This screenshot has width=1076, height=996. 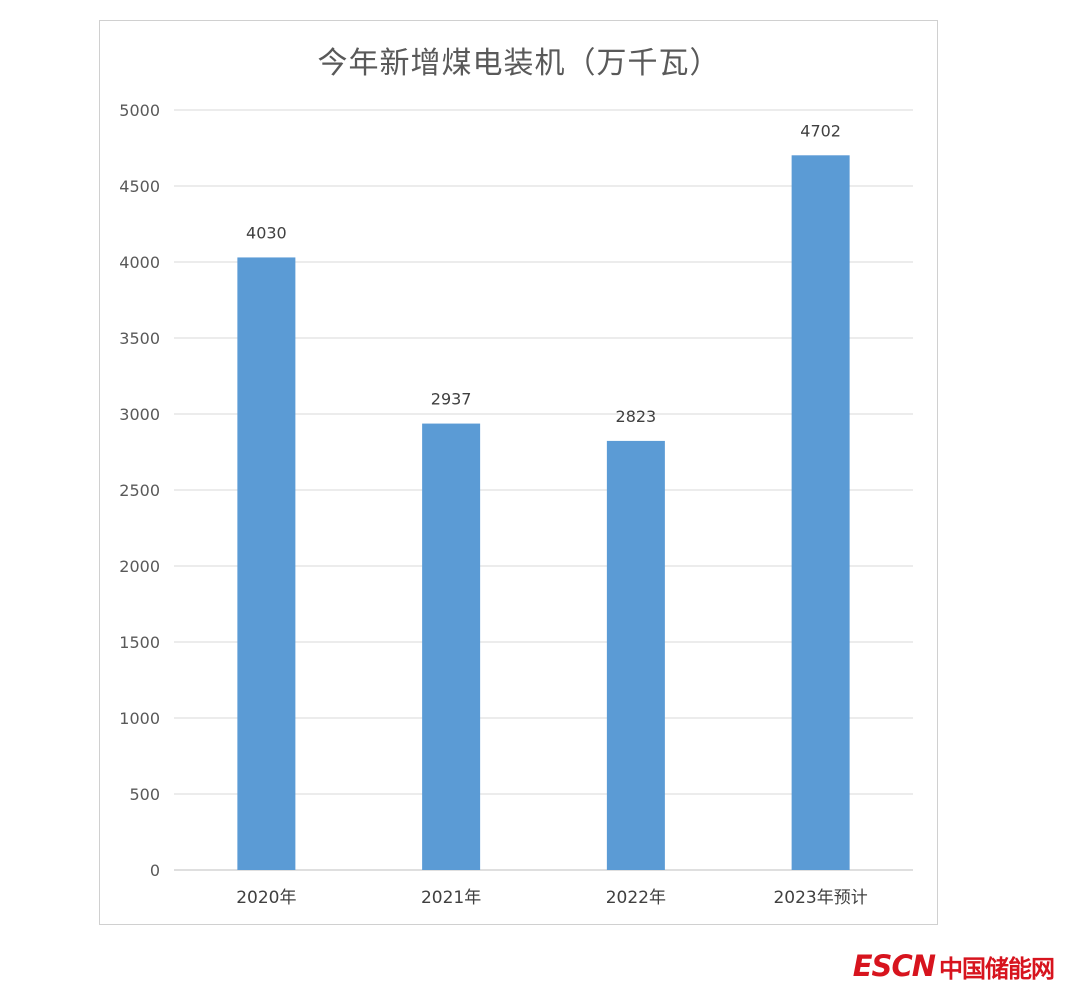 What do you see at coordinates (139, 566) in the screenshot?
I see `y-tick-label: 2000` at bounding box center [139, 566].